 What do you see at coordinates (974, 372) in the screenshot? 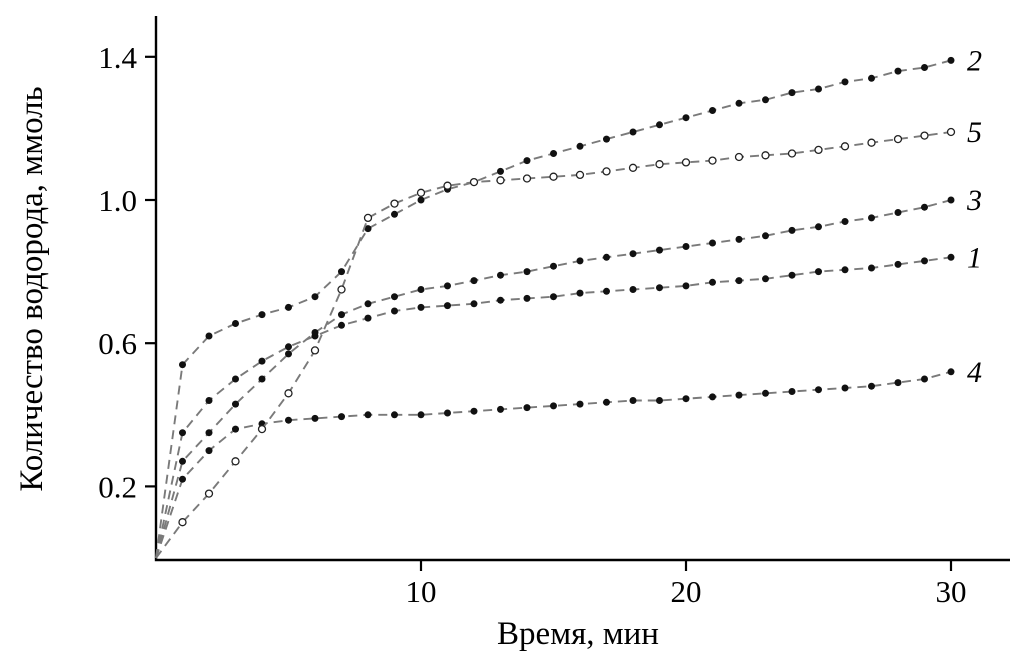
I see `series-4-label: 4` at bounding box center [974, 372].